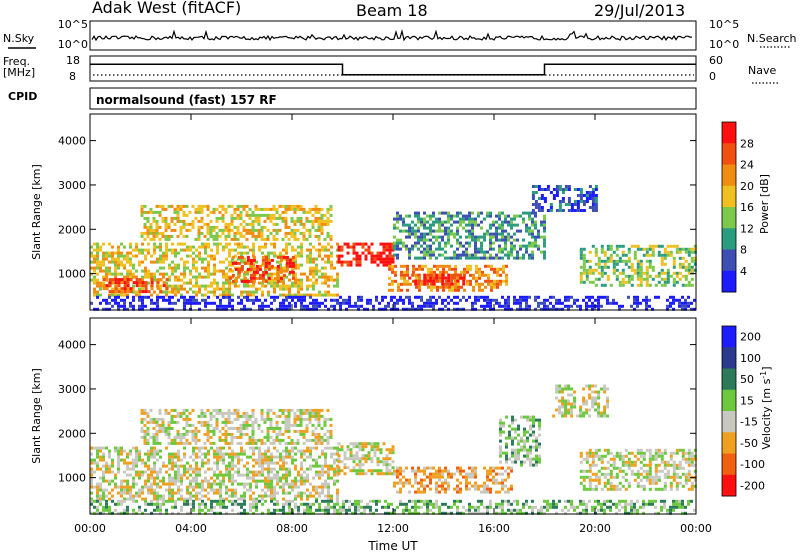 This screenshot has height=554, width=800. What do you see at coordinates (72, 76) in the screenshot?
I see `freq-tick-bottom: 8` at bounding box center [72, 76].